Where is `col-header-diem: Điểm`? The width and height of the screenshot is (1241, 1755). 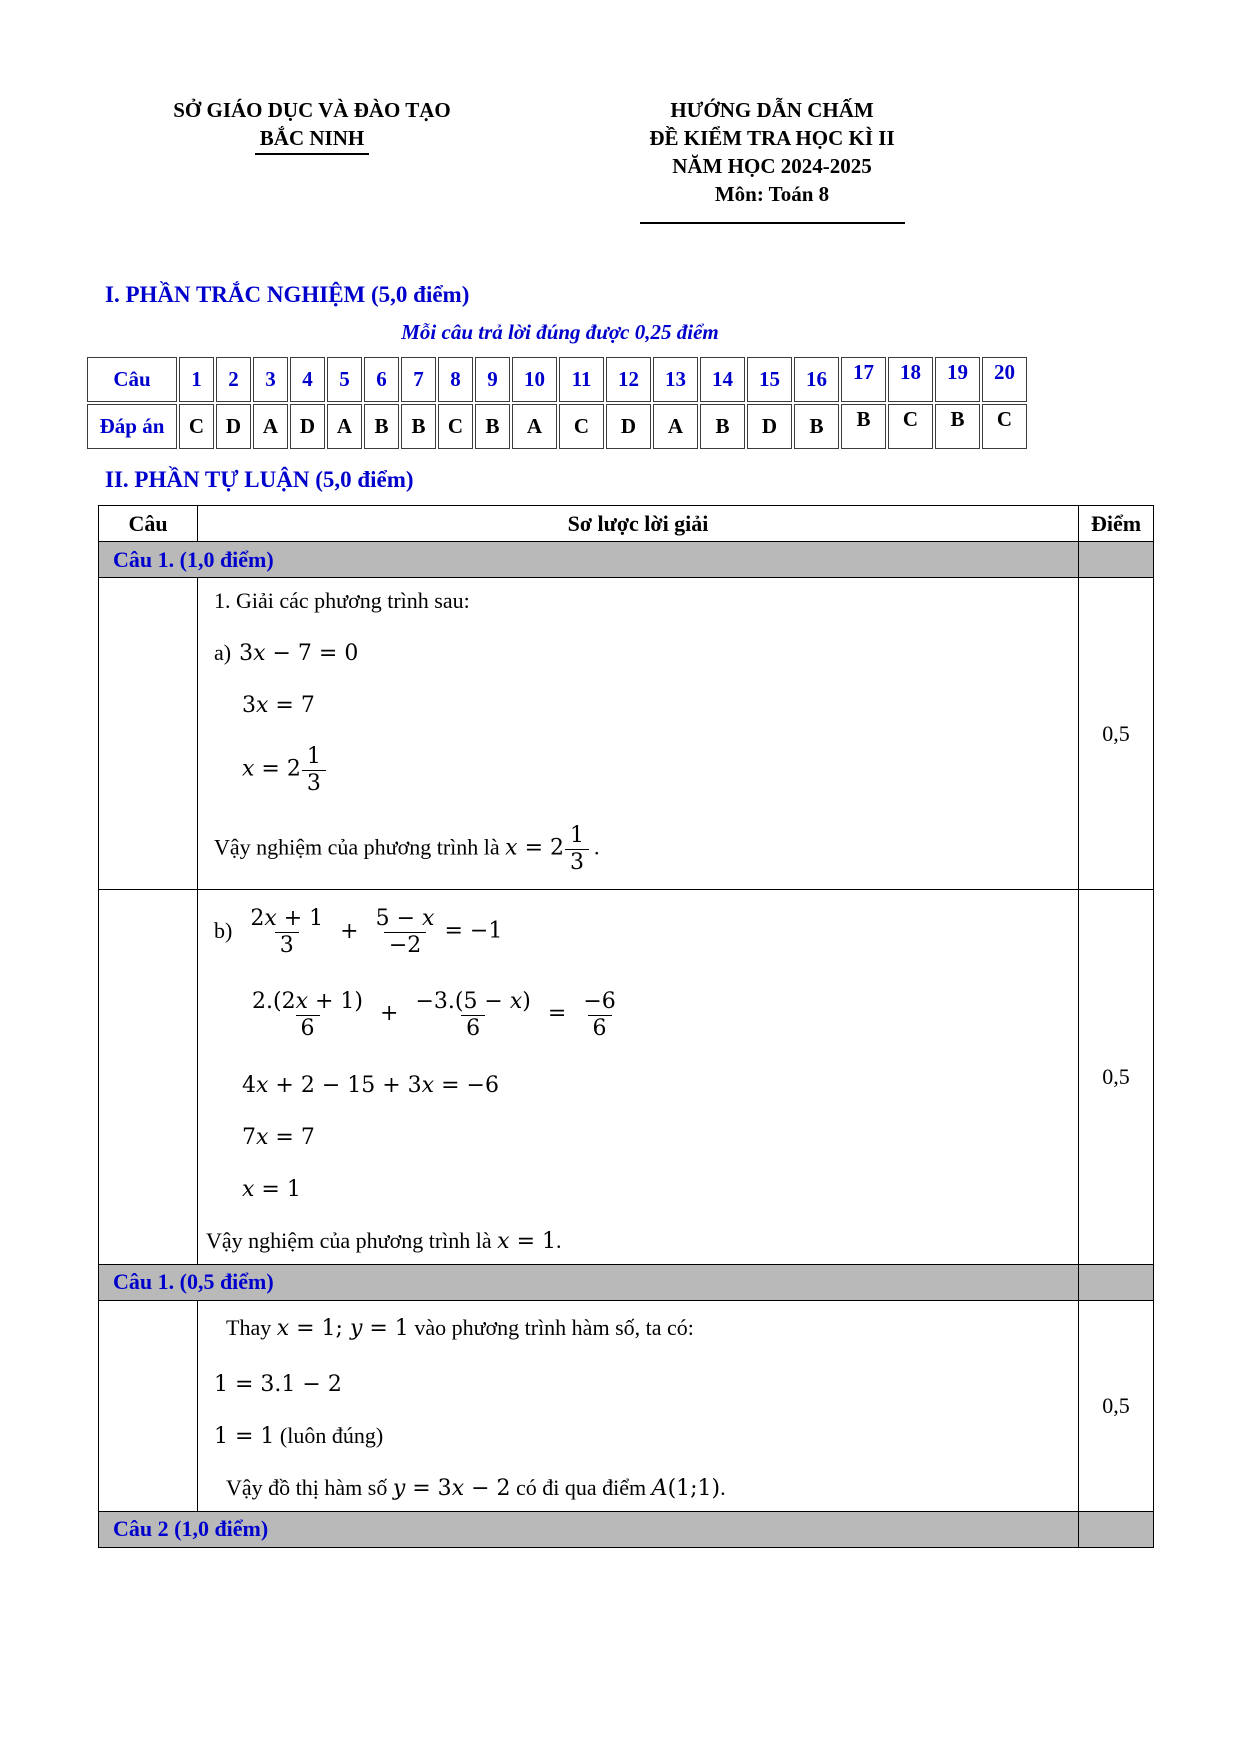
col-header-diem: Điểm is located at coordinates (1116, 523).